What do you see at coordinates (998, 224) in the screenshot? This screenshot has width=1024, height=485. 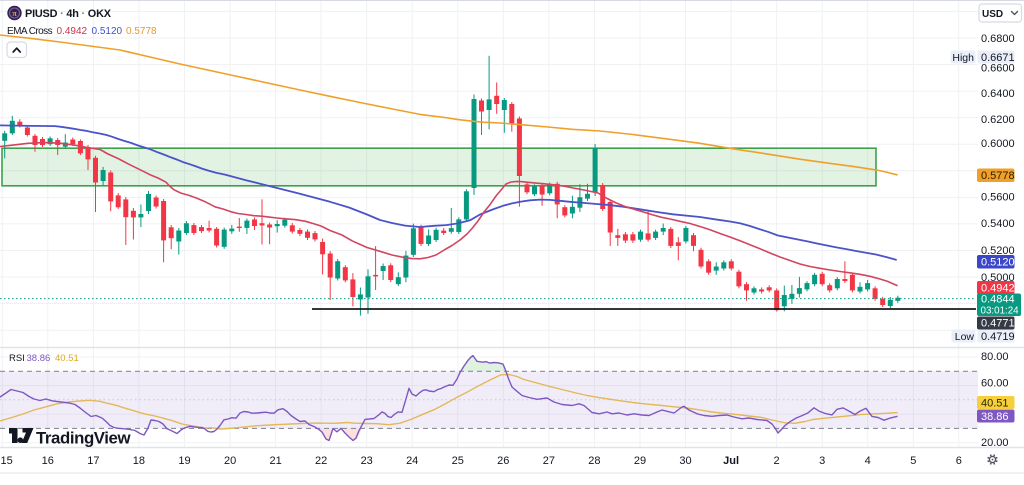 I see `svg-text: 0.5400` at bounding box center [998, 224].